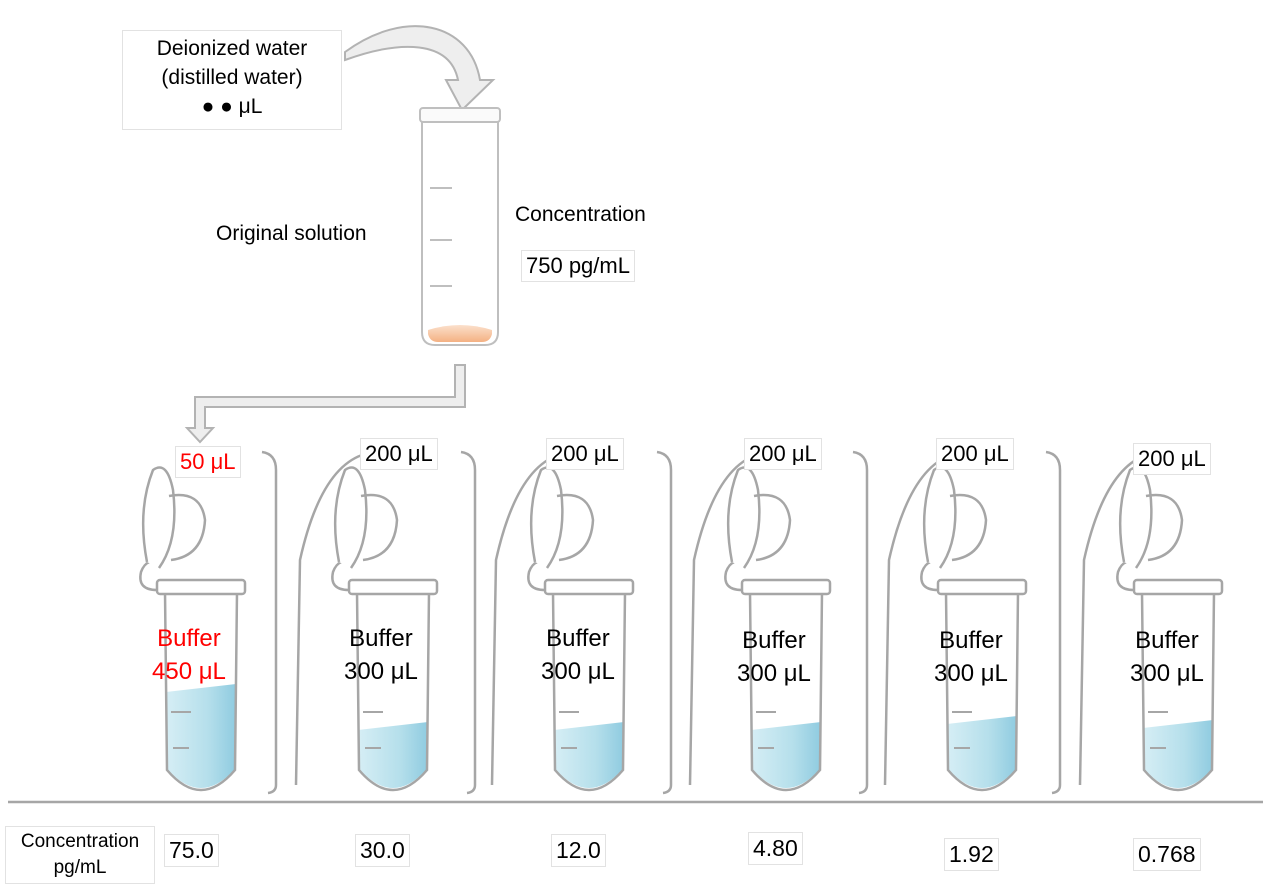  What do you see at coordinates (1167, 854) in the screenshot?
I see `concentration-value-6: 0.768` at bounding box center [1167, 854].